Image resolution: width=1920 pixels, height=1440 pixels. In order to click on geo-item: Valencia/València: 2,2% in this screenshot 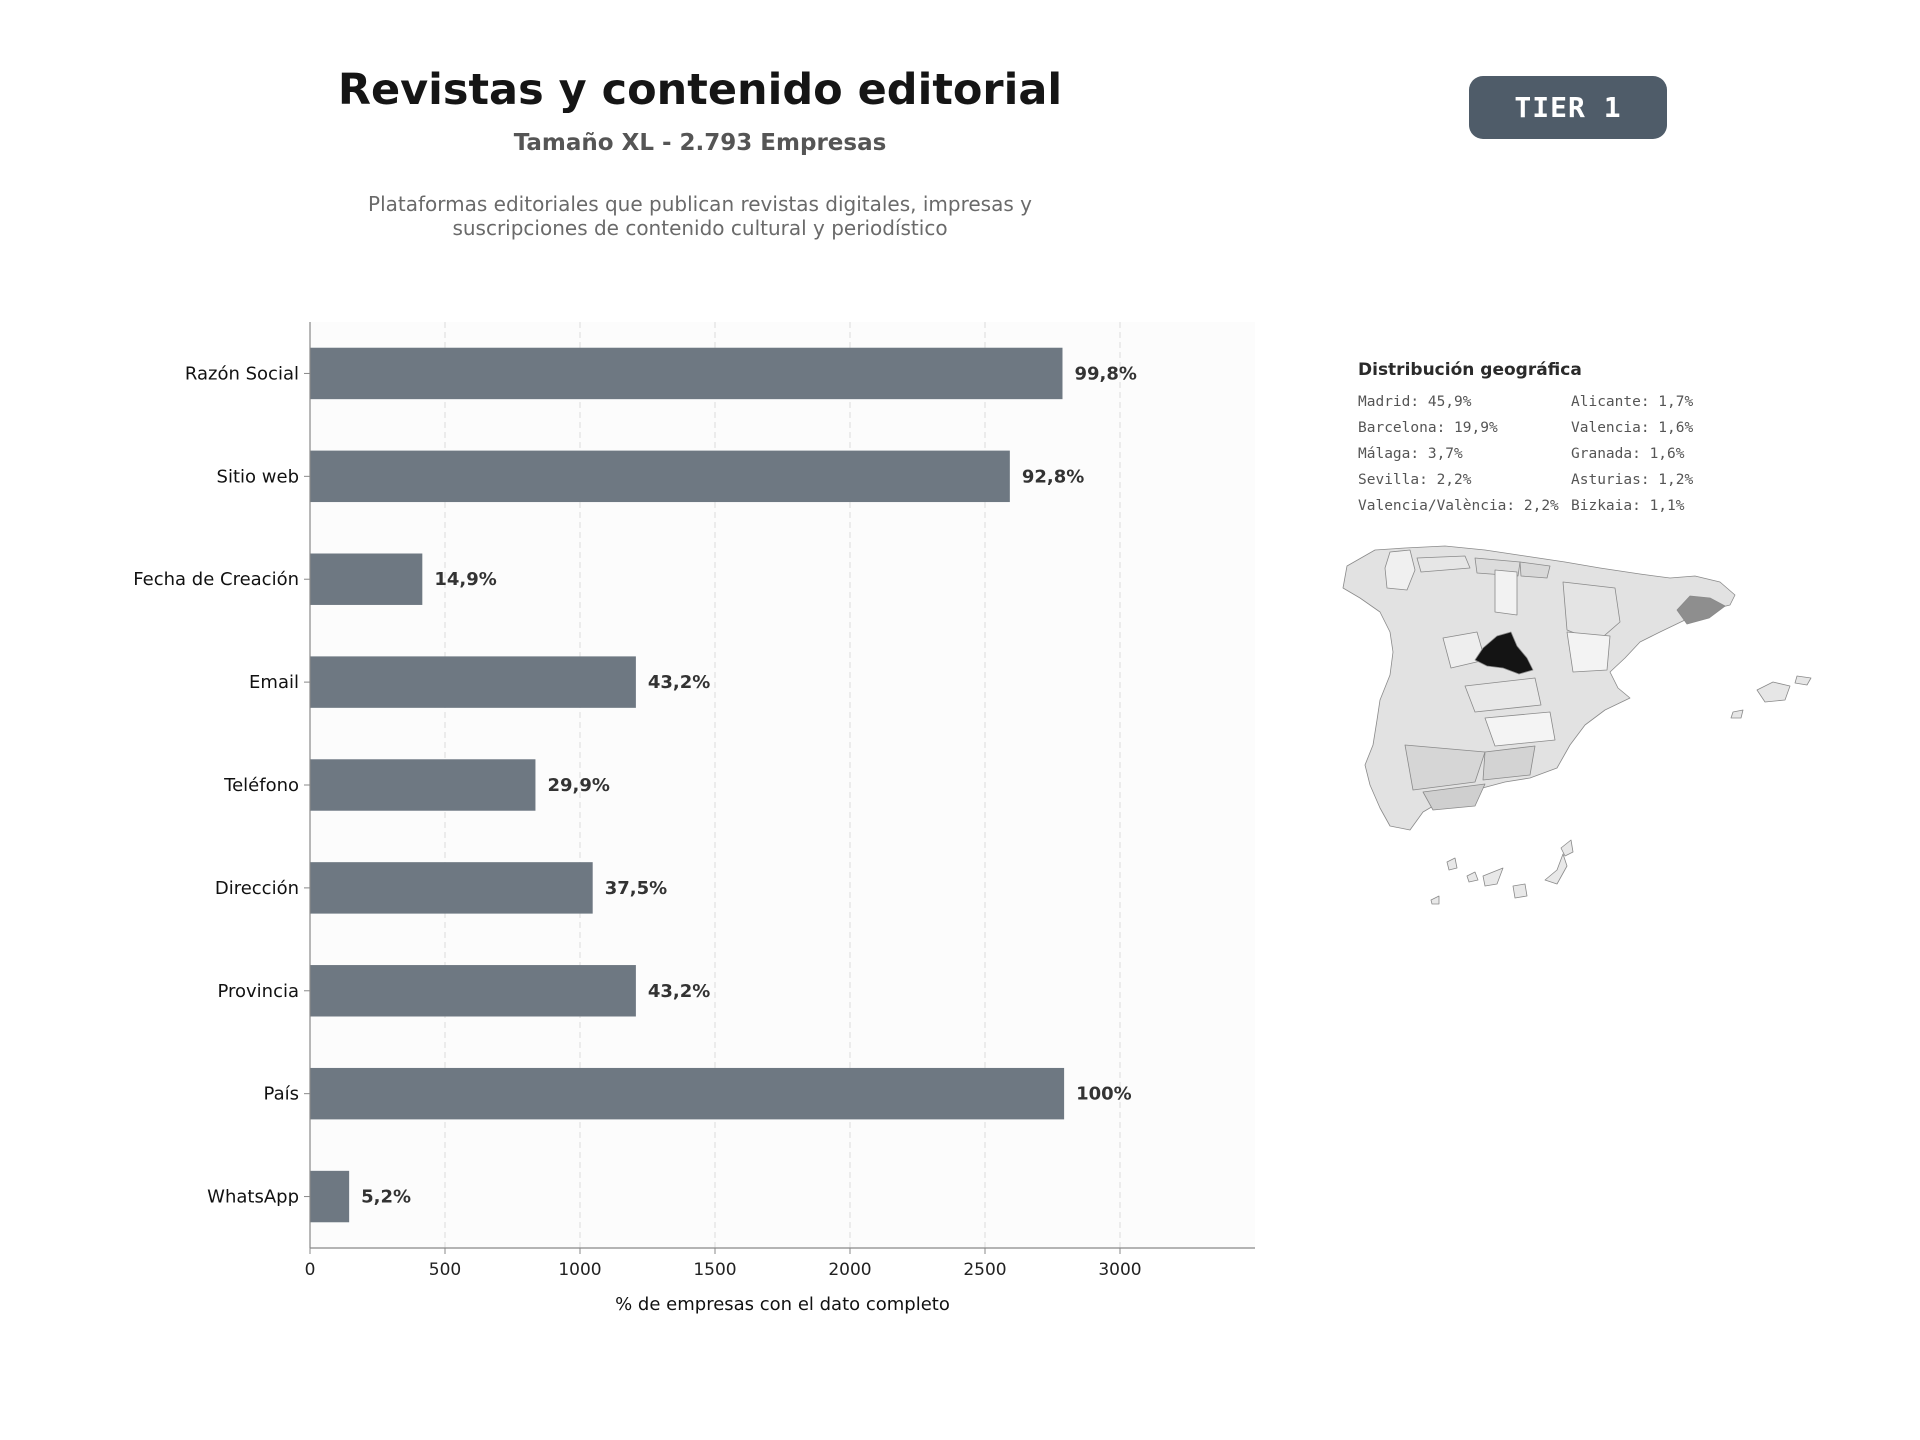, I will do `click(1458, 506)`.